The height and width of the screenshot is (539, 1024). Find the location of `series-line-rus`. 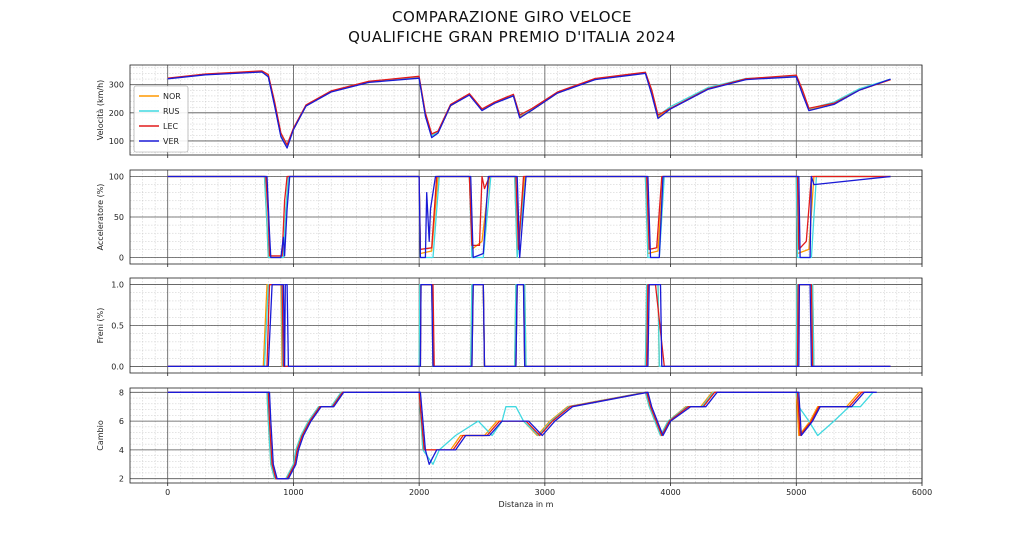

series-line-rus is located at coordinates (520, 435).